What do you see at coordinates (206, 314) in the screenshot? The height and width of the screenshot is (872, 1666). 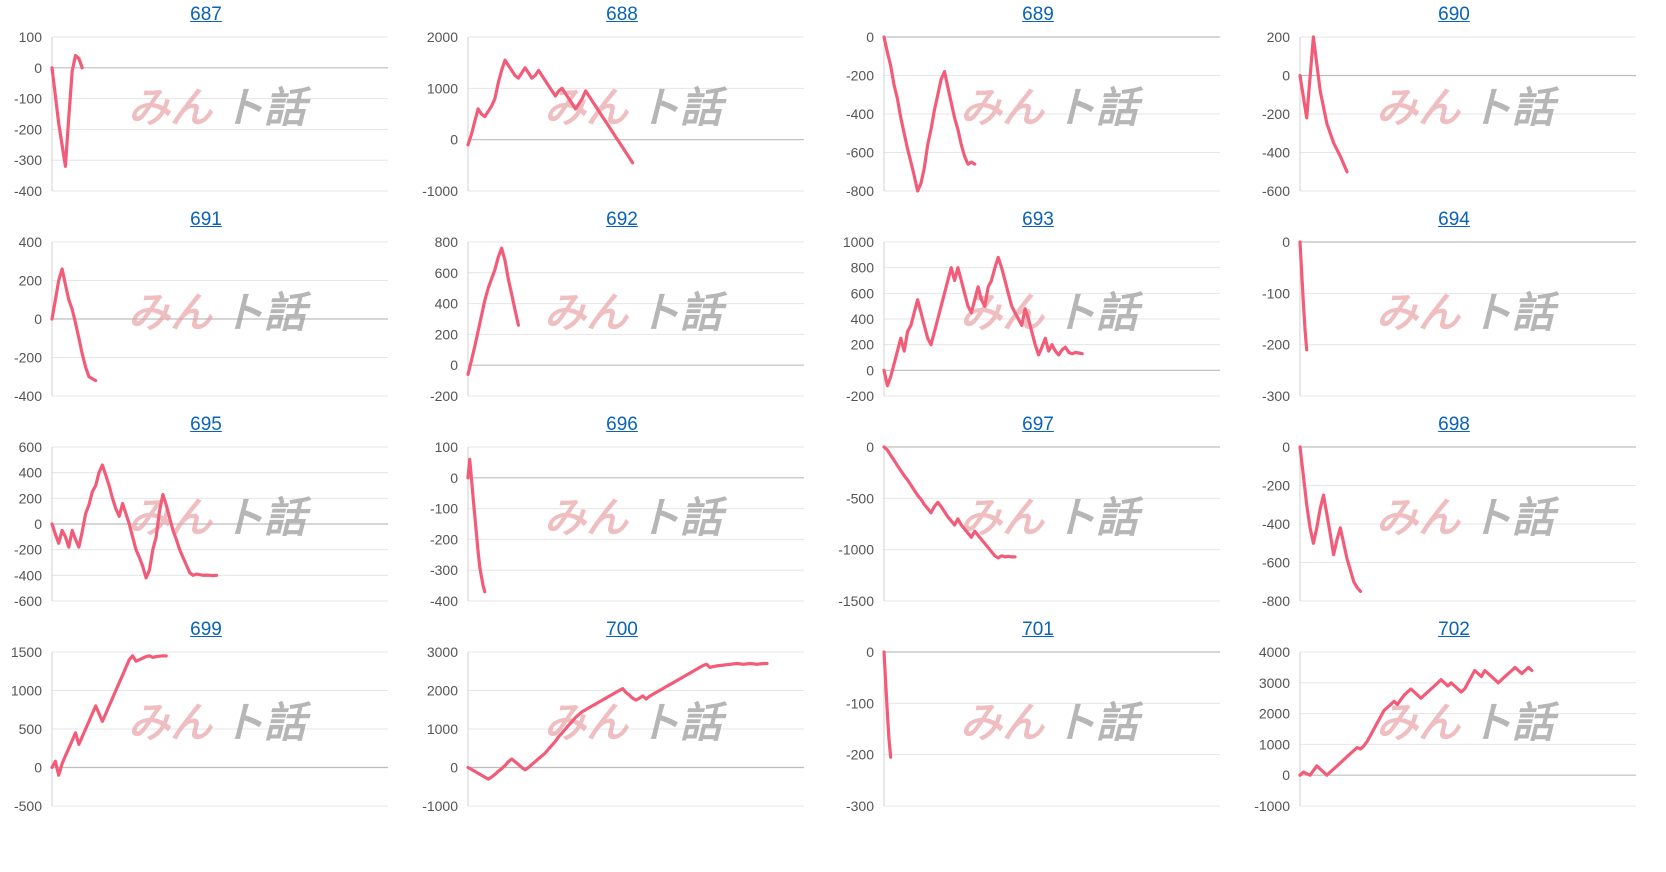 I see `chart-cell: 691 400 200 0 -200 -400 みん ト話` at bounding box center [206, 314].